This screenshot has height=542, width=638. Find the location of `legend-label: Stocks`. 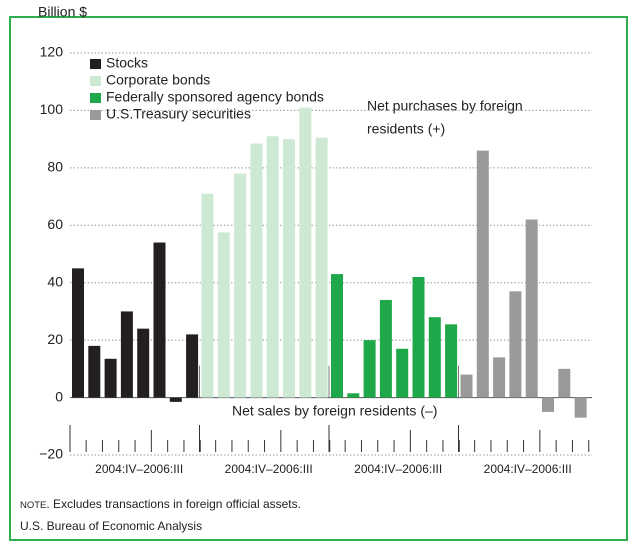

legend-label: Stocks is located at coordinates (127, 63).